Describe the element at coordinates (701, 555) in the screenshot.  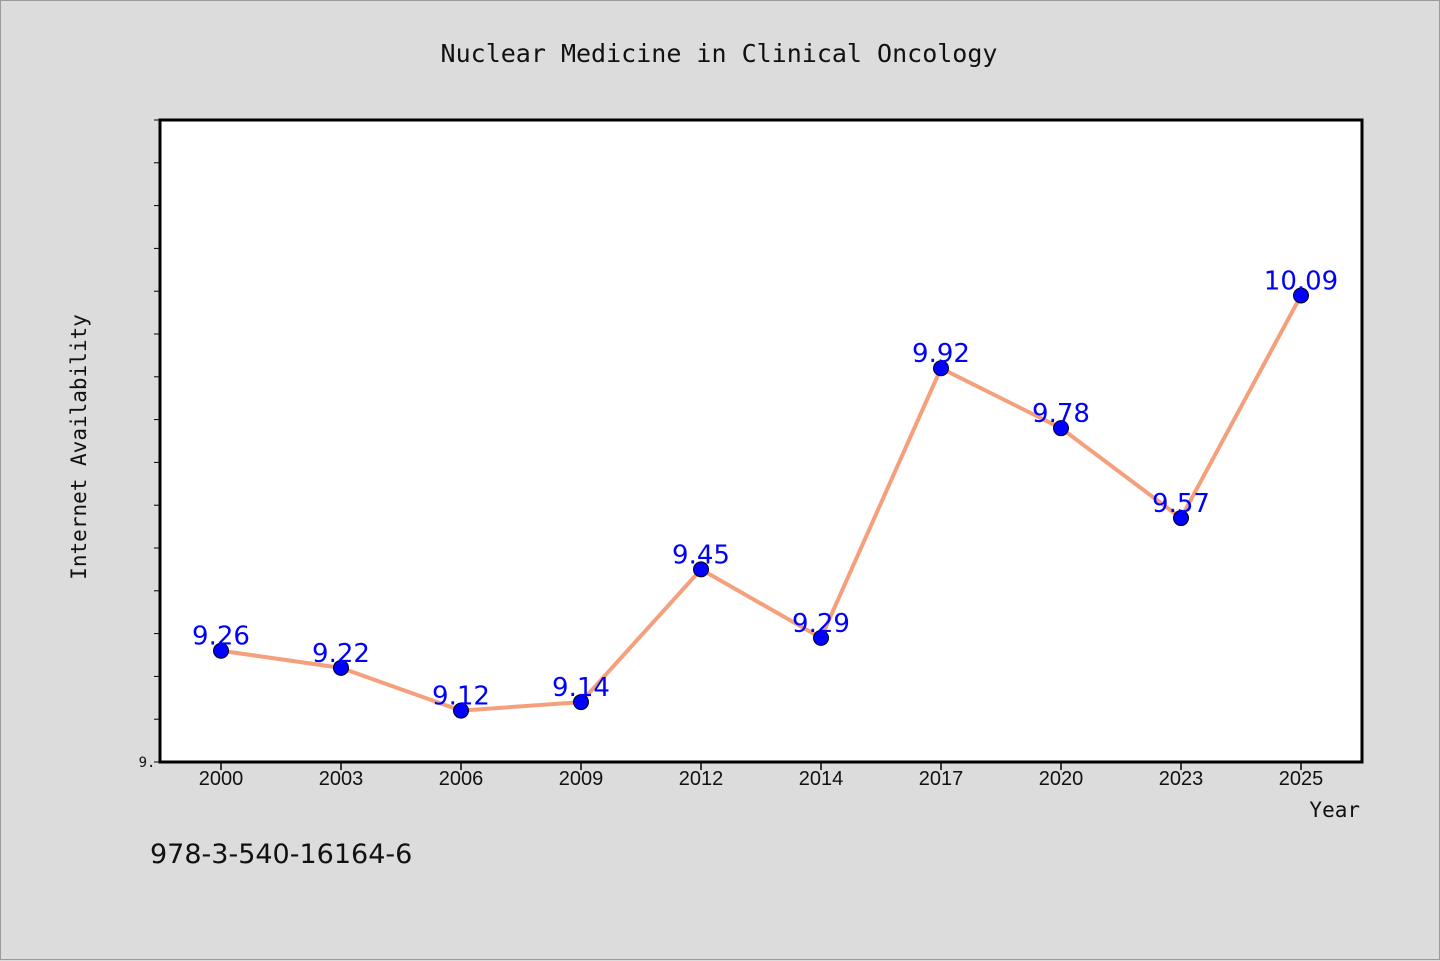
I see `data-label: 9.45` at that location.